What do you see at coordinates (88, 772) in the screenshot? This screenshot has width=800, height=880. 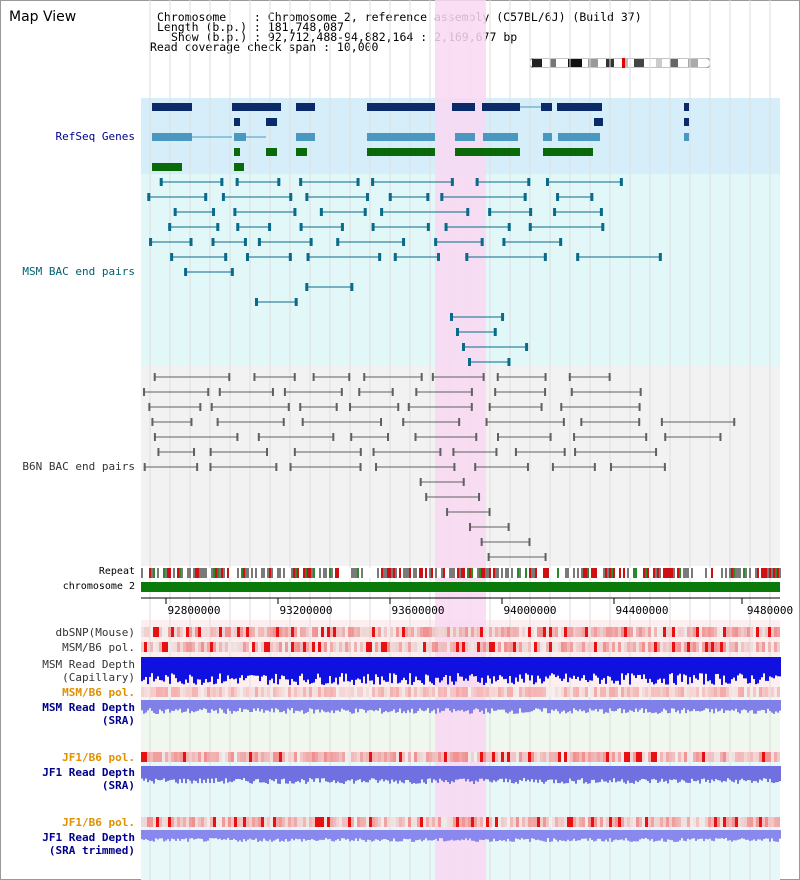 I see `jf1-read-depth-label: JF1 Read Depth` at bounding box center [88, 772].